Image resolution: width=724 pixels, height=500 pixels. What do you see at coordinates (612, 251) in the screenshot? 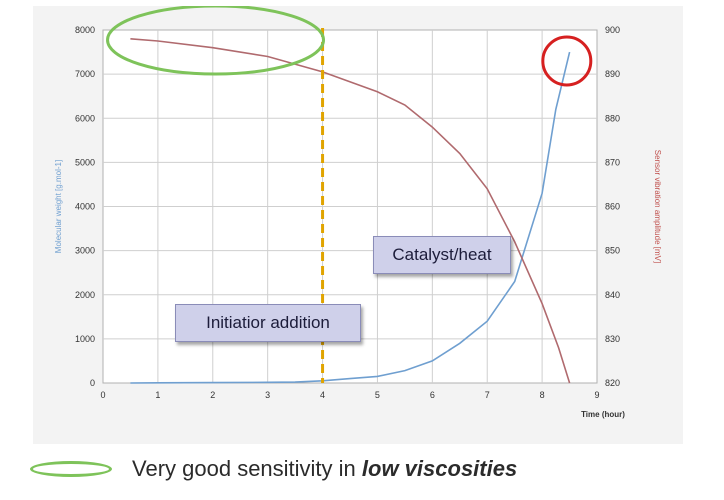
I see `y-right-tick-label: 850` at bounding box center [612, 251].